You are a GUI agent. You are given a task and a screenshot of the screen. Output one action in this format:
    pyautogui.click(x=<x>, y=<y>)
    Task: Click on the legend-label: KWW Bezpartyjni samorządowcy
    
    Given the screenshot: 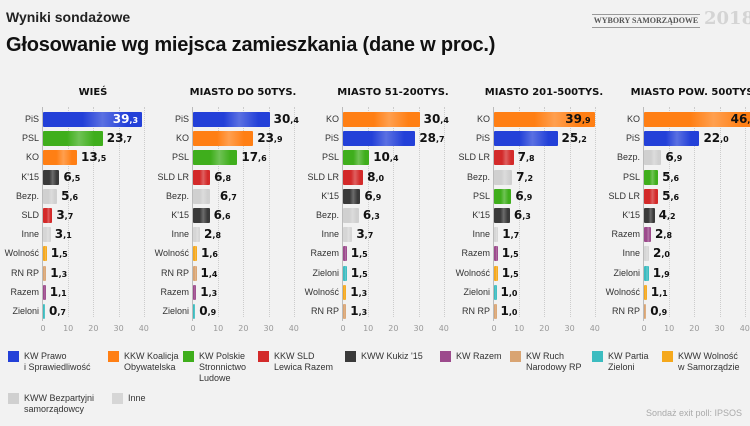 What is the action you would take?
    pyautogui.click(x=59, y=403)
    